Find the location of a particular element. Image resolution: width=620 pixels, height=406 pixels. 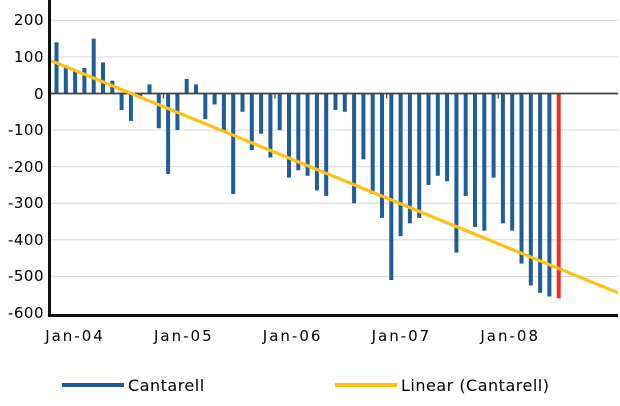

x-tick-label: Jan-04 is located at coordinates (75, 336).